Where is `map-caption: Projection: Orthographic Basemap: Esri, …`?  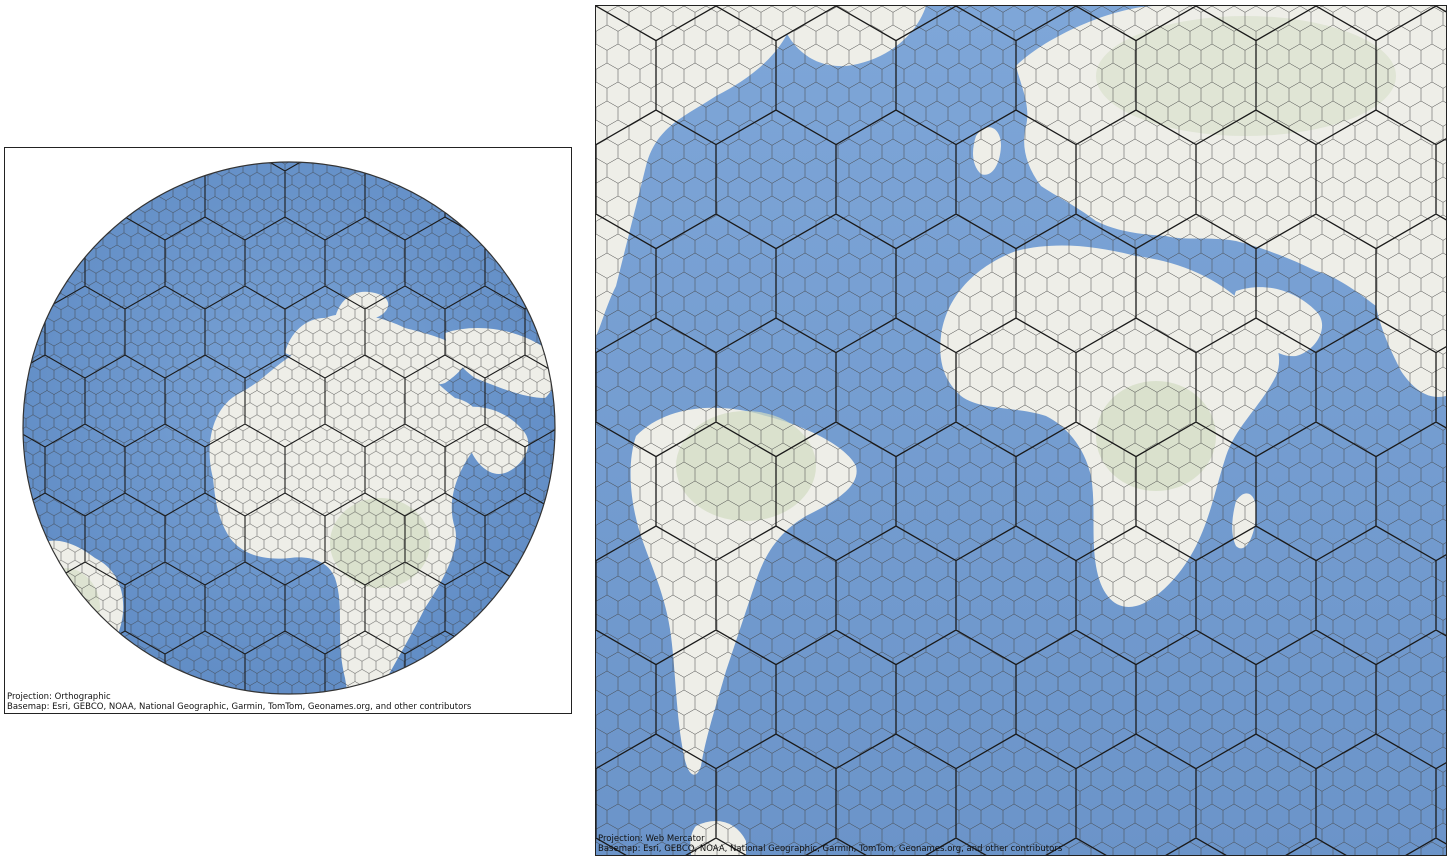
map-caption: Projection: Orthographic Basemap: Esri, … is located at coordinates (239, 702).